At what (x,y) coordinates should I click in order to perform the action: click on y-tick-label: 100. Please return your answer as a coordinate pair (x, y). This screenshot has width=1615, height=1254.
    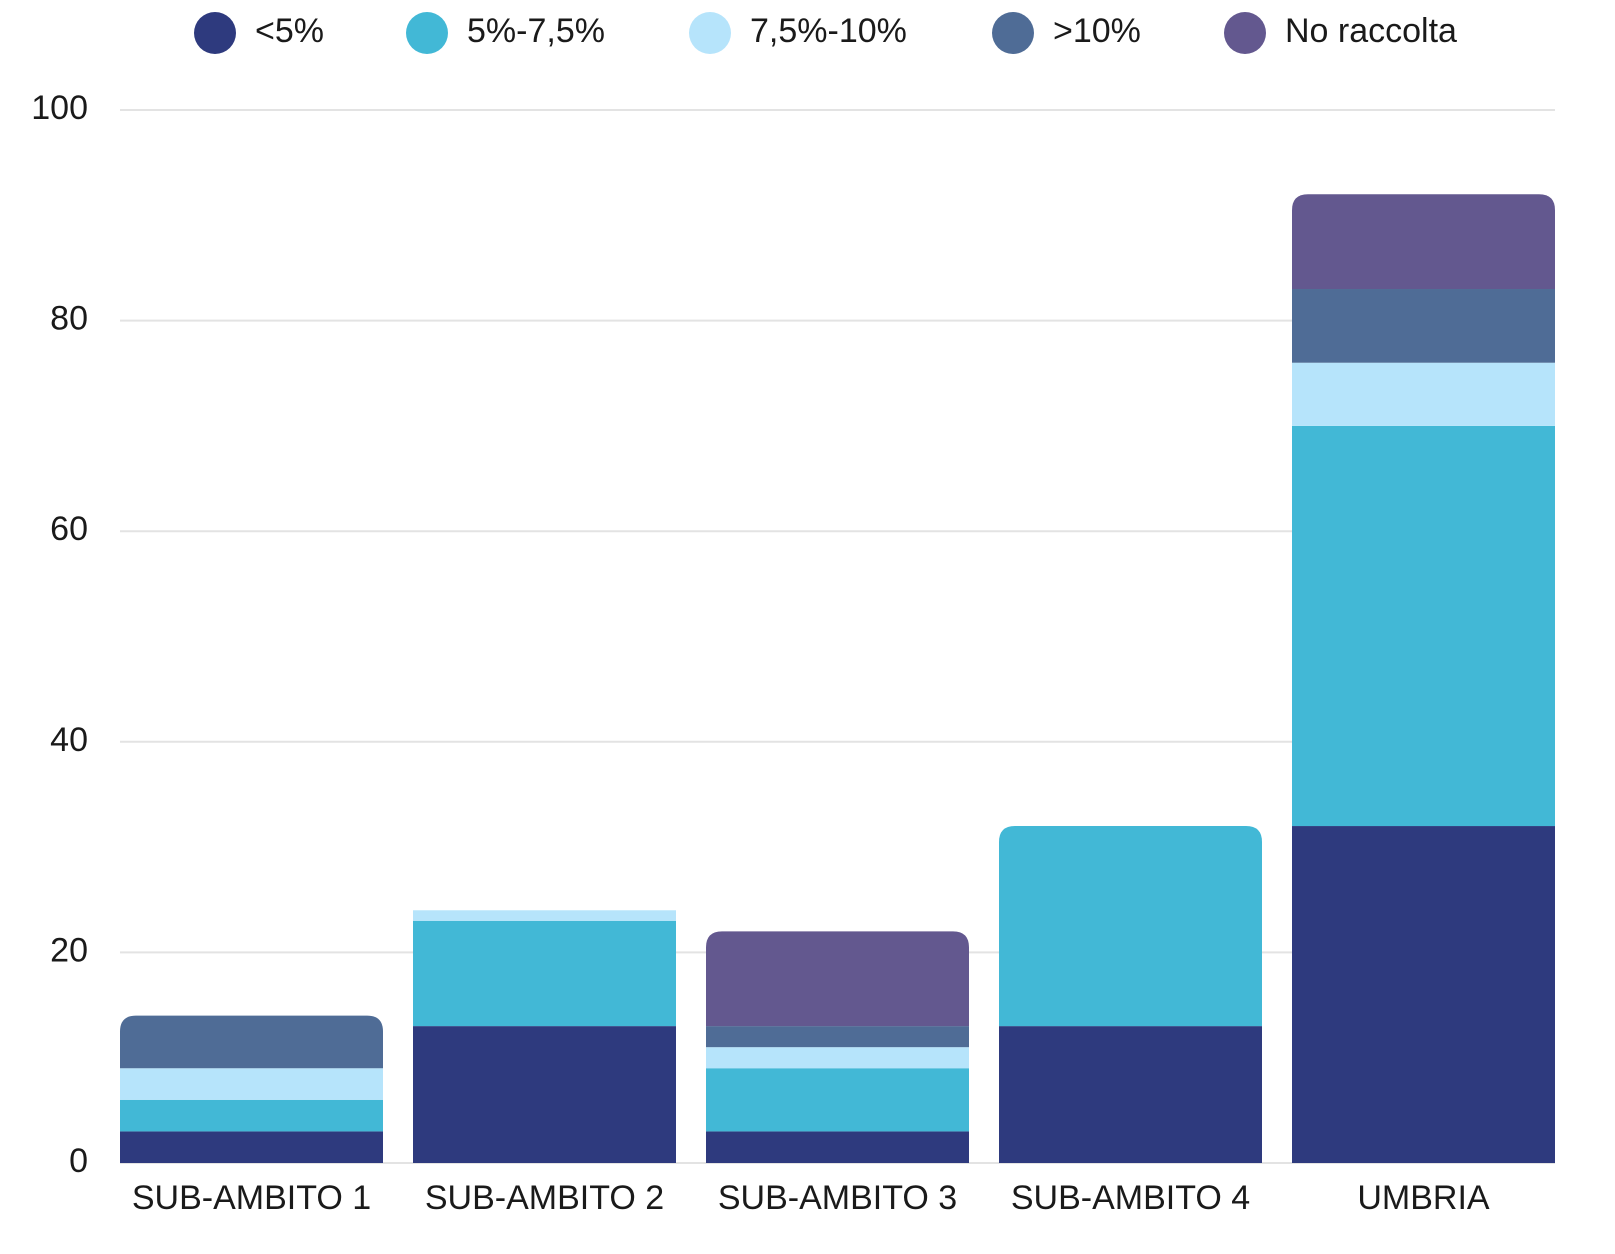
    Looking at the image, I should click on (59, 108).